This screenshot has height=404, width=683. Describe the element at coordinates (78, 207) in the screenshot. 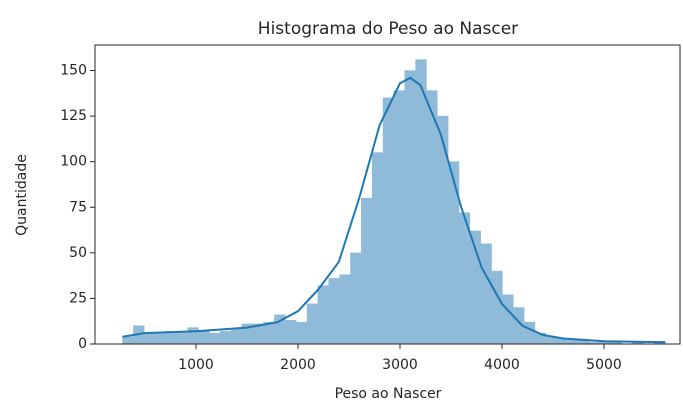

I see `y-tick-label: 75` at that location.